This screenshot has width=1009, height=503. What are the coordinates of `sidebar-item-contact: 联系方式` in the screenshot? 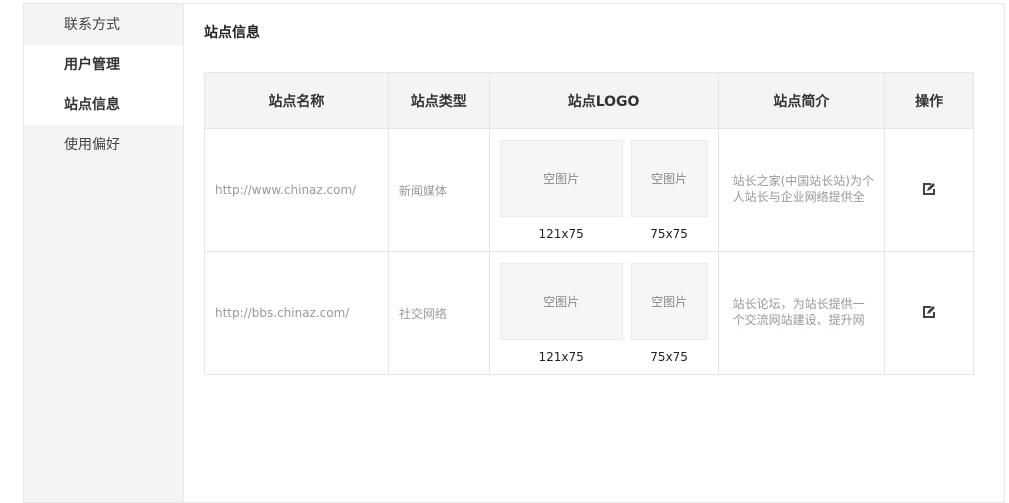 It's located at (92, 25).